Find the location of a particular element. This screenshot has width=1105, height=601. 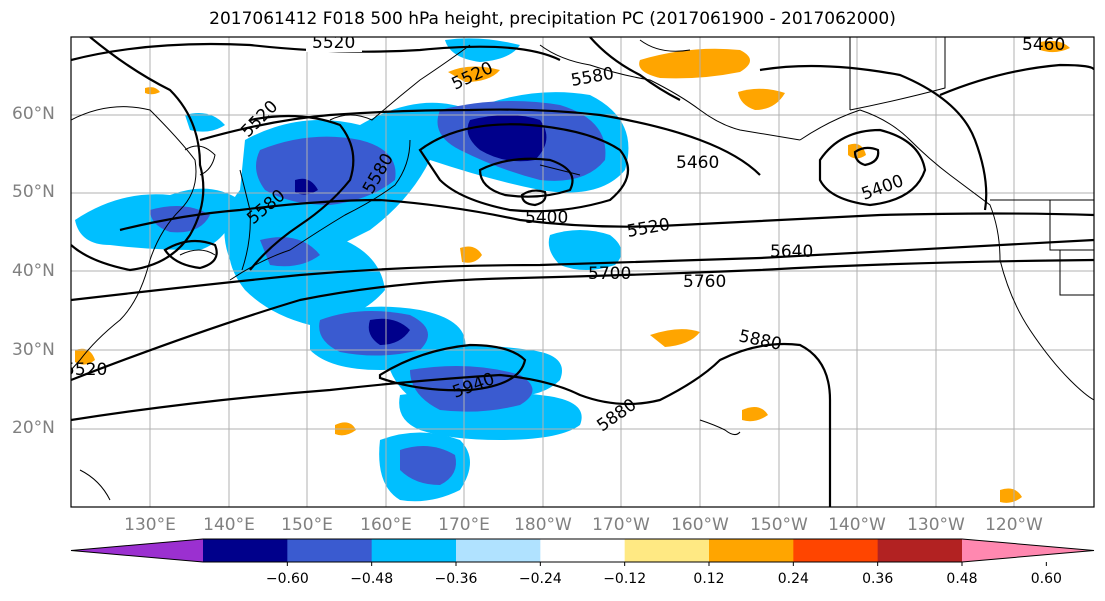

lat-label-40n: 40°N is located at coordinates (33, 271).